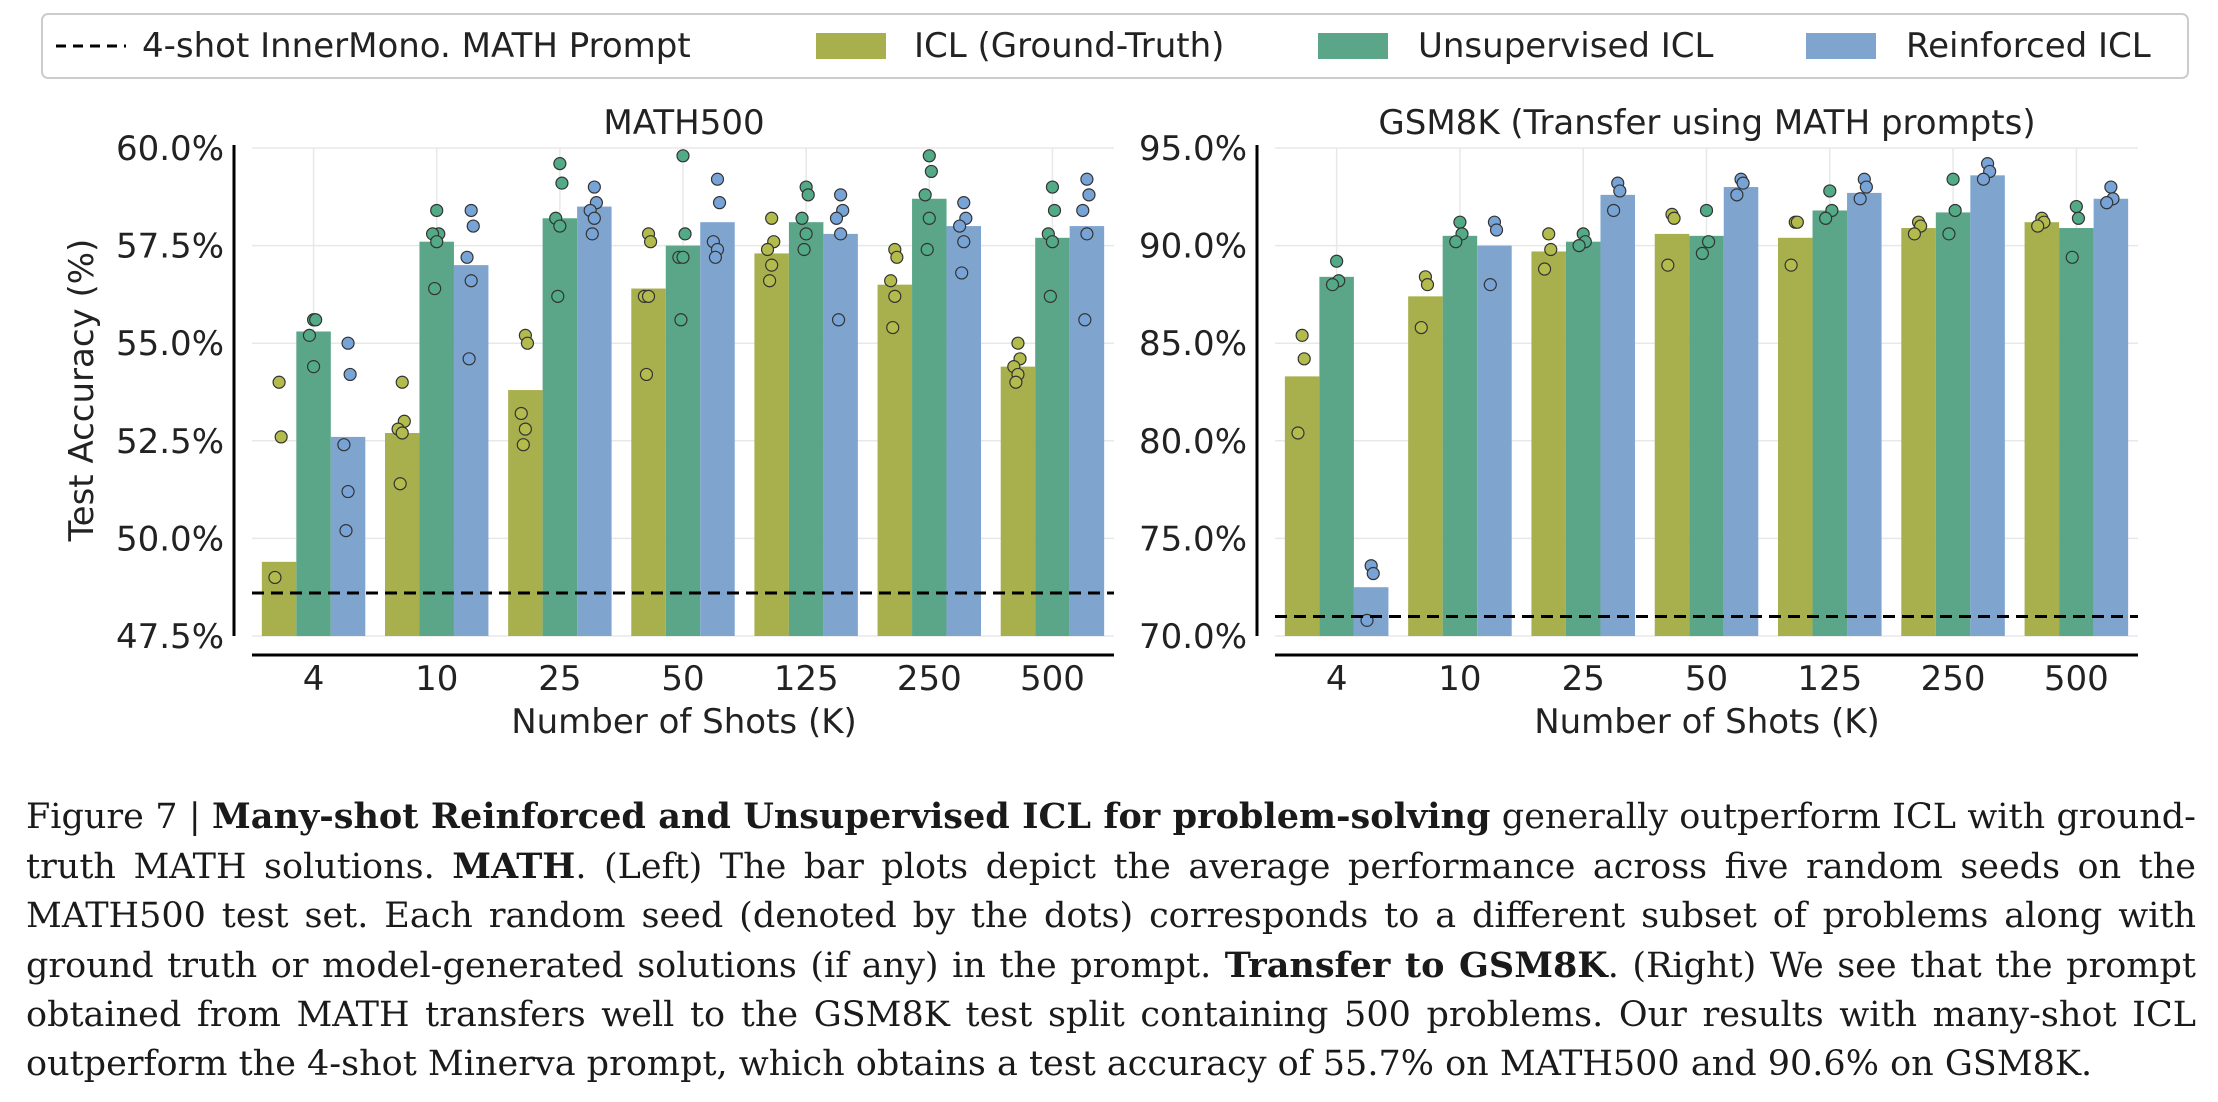  I want to click on math500-x-ticks: 4 10 25 50 125 250 500, so click(694, 679).